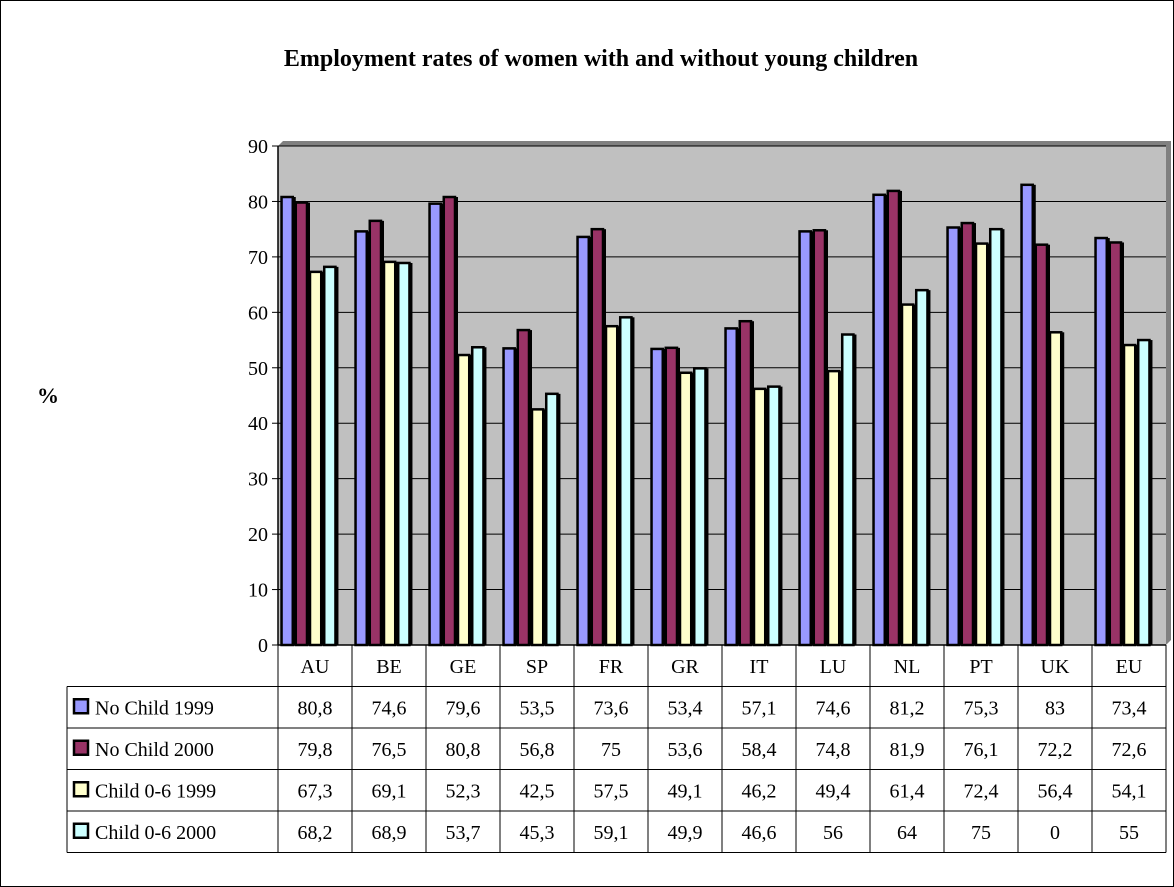 The image size is (1174, 887). I want to click on x-tick-label: EU, so click(1129, 667).